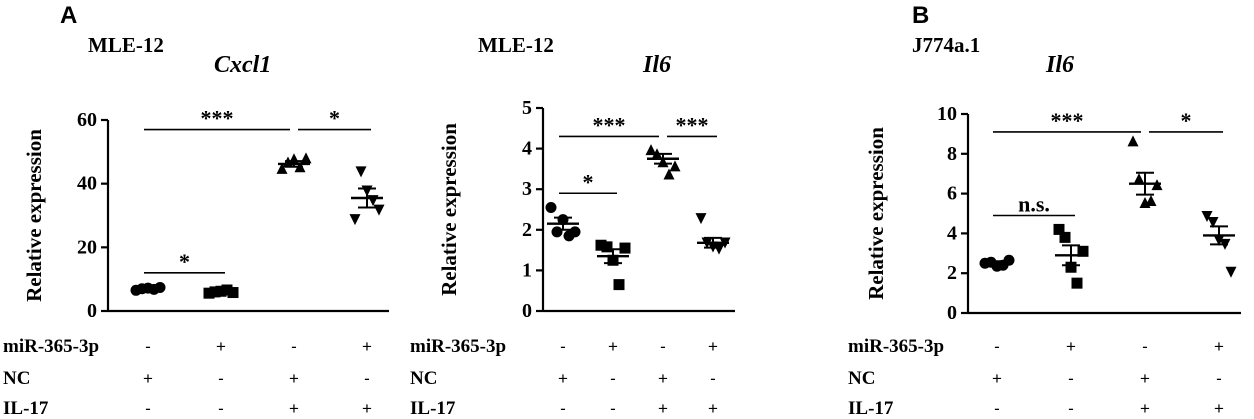 The image size is (1254, 419). Describe the element at coordinates (126, 45) in the screenshot. I see `cell-line-label: MLE-12` at that location.